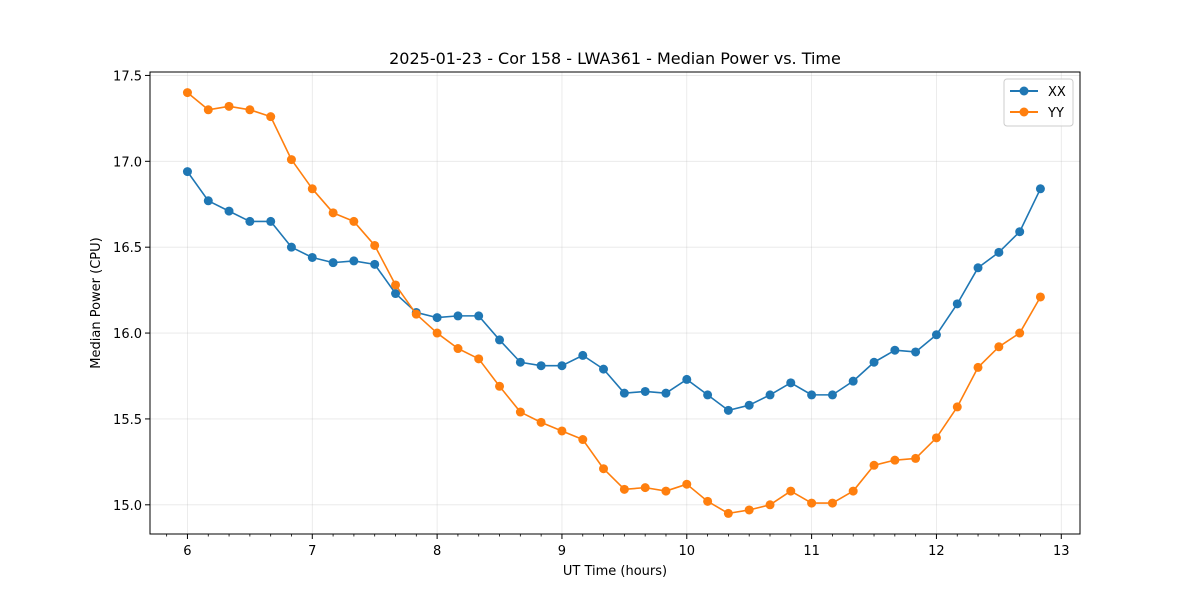  What do you see at coordinates (127, 248) in the screenshot?
I see `y-tick-label: 16.5` at bounding box center [127, 248].